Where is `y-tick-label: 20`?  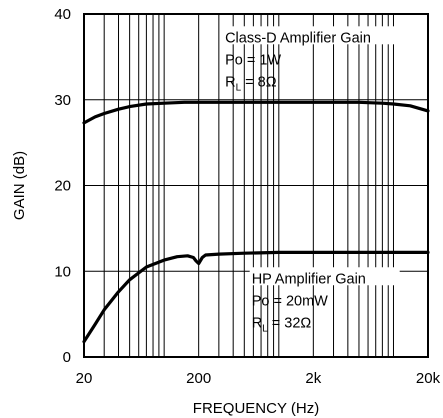 y-tick-label: 20 is located at coordinates (62, 186).